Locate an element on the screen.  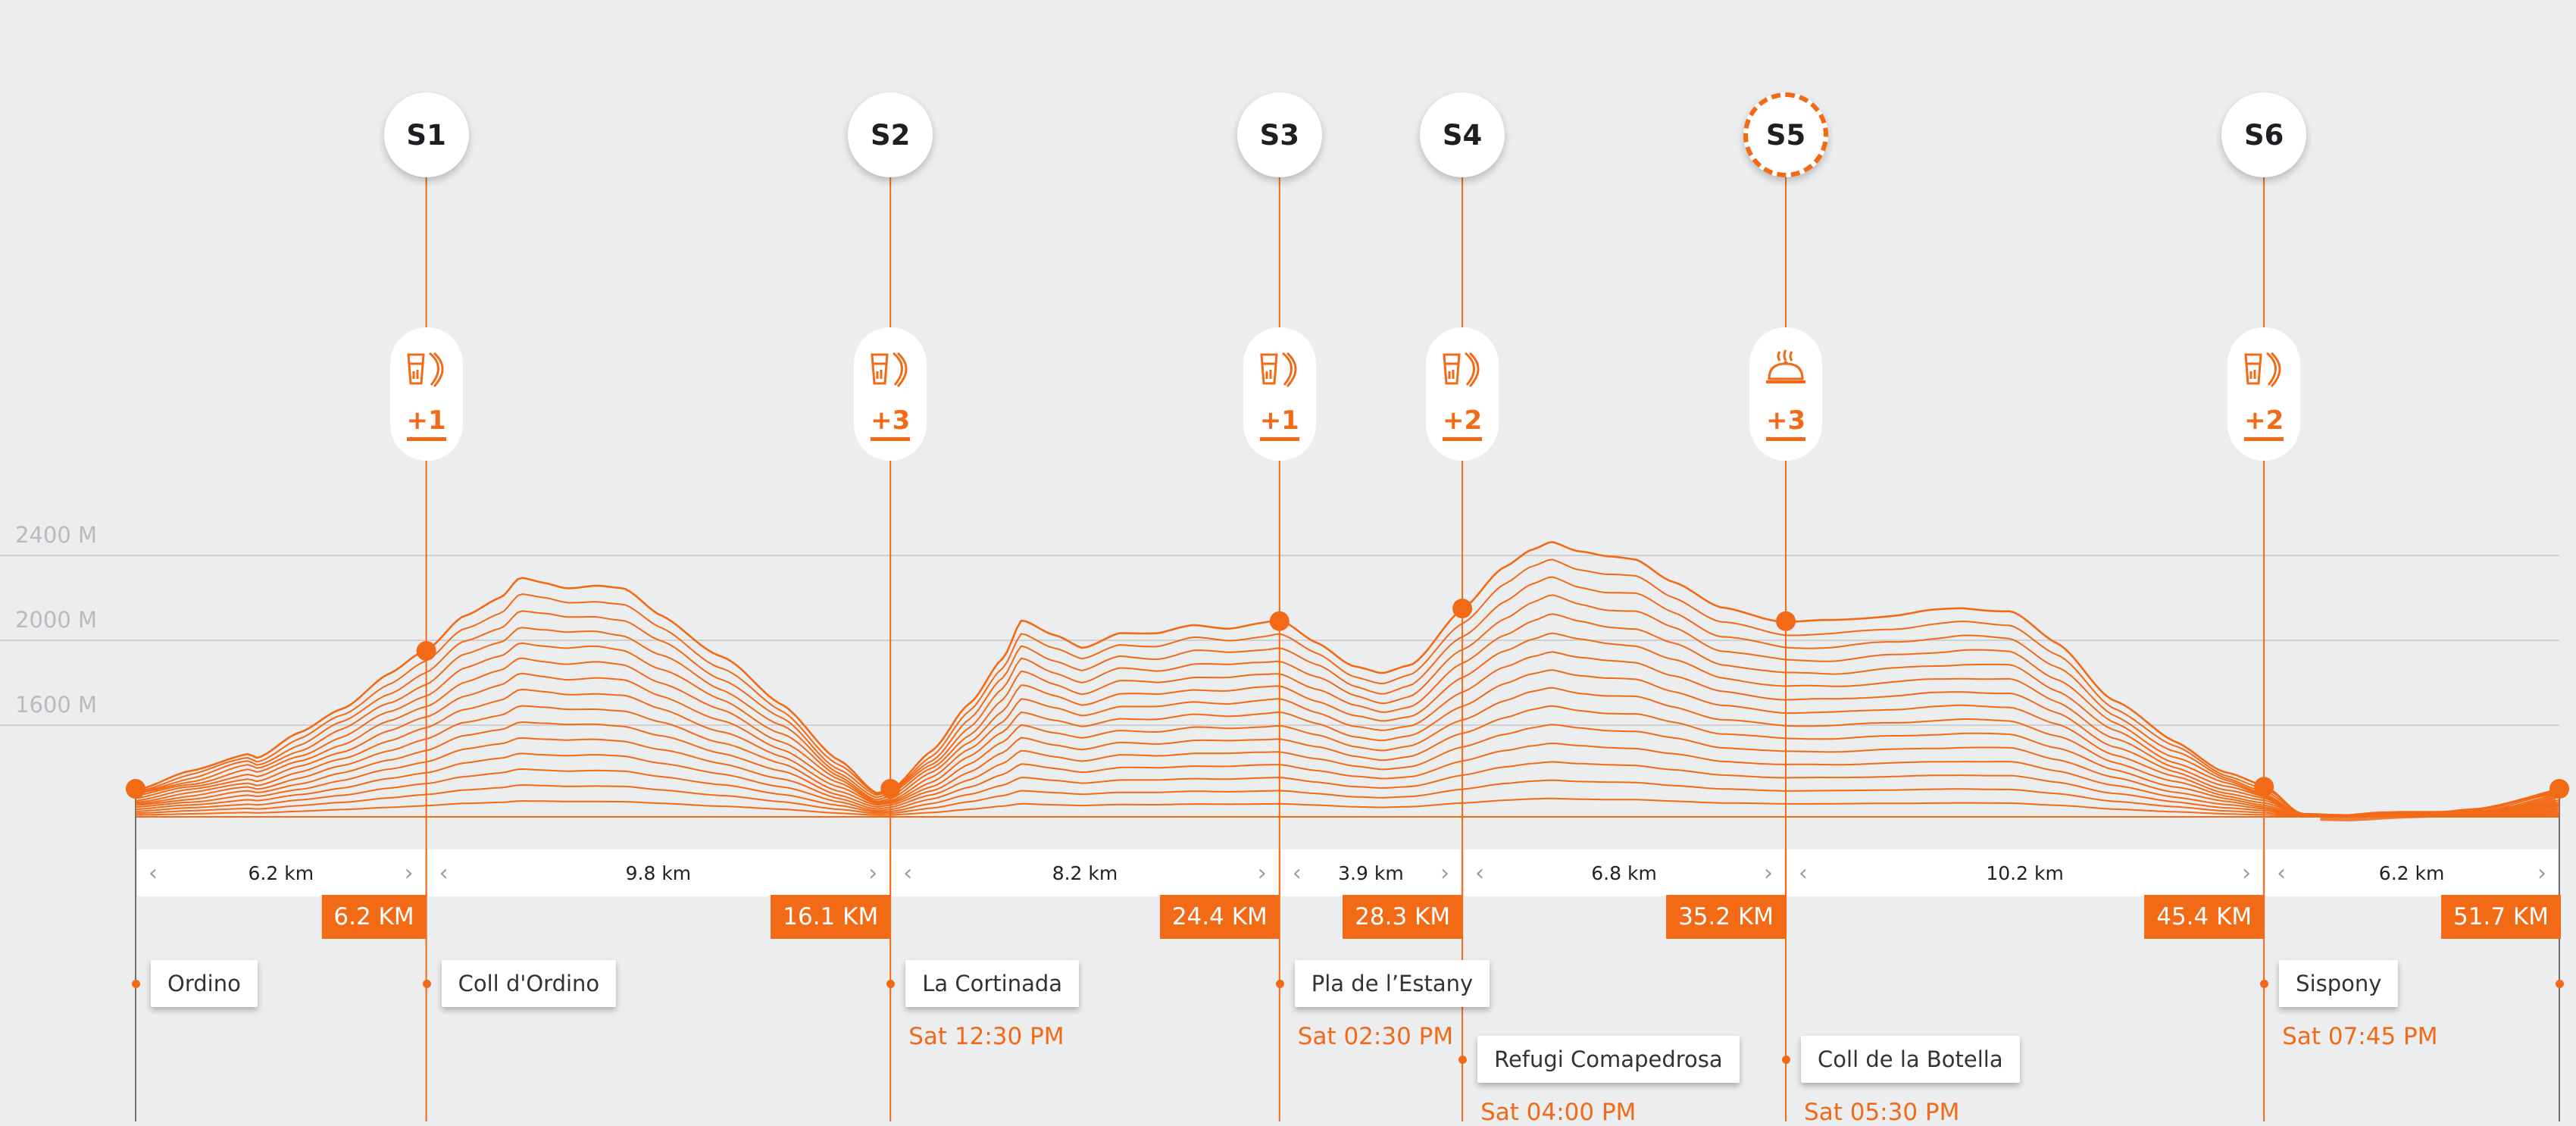
stage-marker-s6: S6 is located at coordinates (2264, 135).